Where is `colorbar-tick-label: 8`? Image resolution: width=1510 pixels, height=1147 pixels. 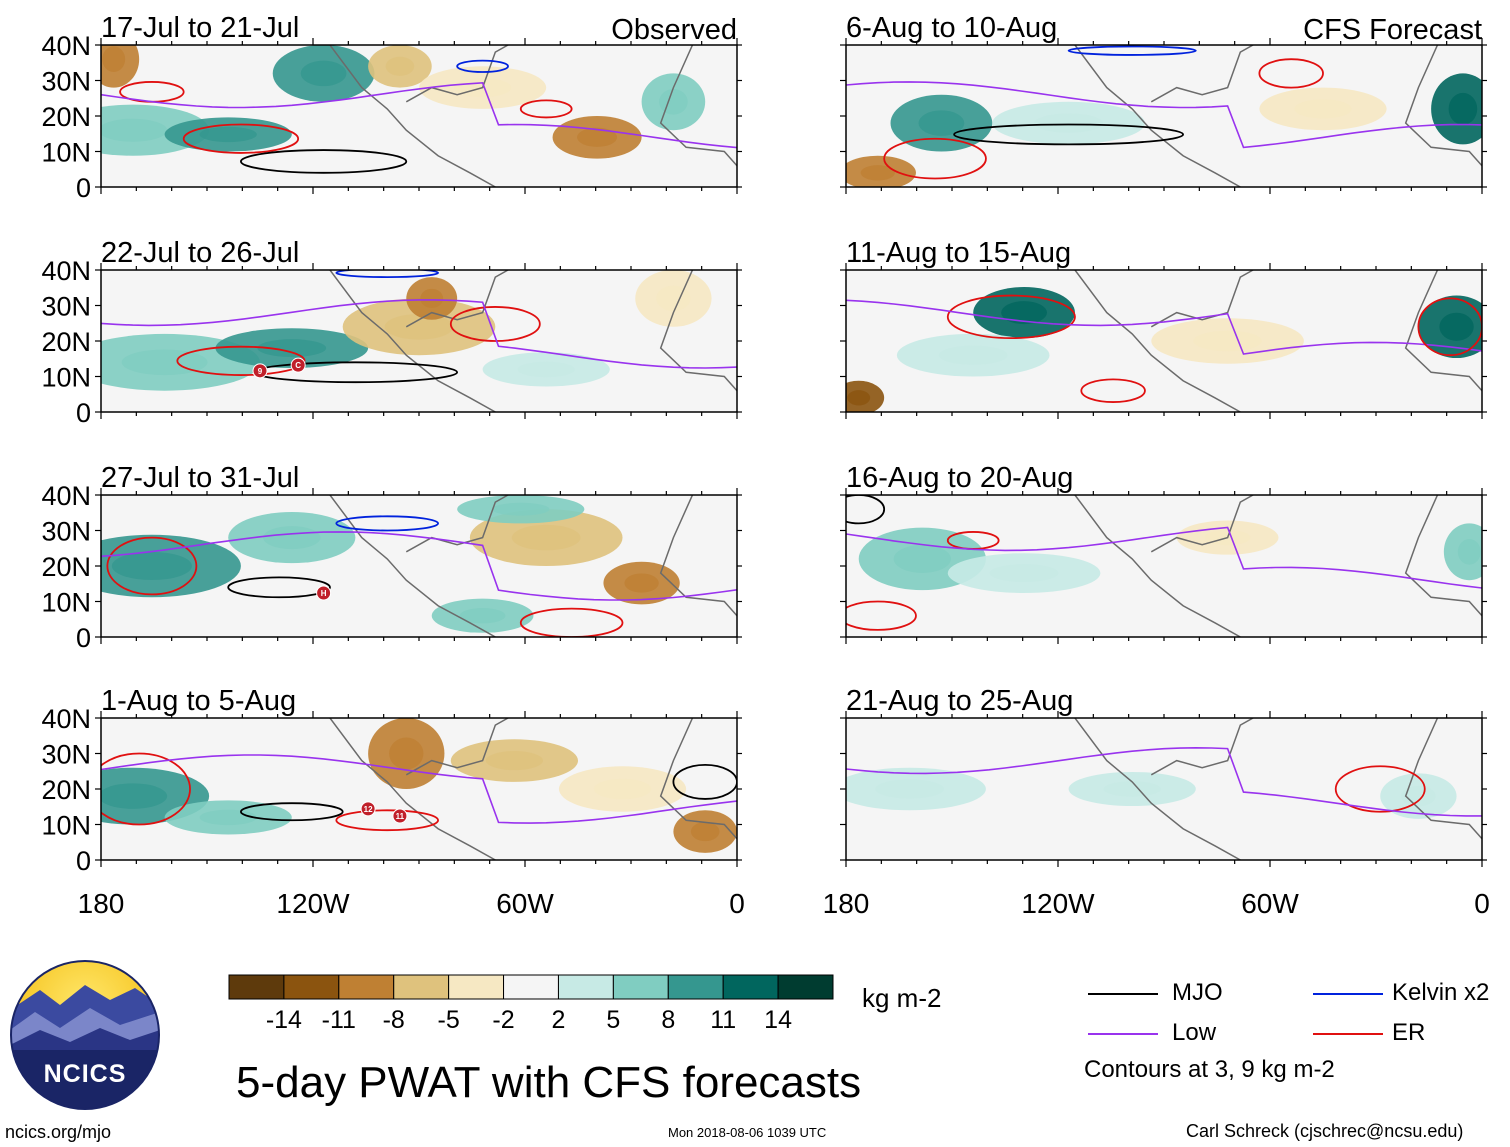
colorbar-tick-label: 8 is located at coordinates (668, 1020).